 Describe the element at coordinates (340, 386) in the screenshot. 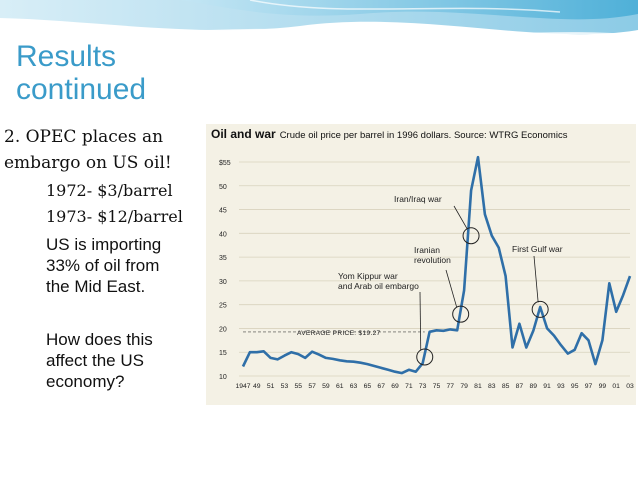

I see `x-tick-label: 61` at that location.